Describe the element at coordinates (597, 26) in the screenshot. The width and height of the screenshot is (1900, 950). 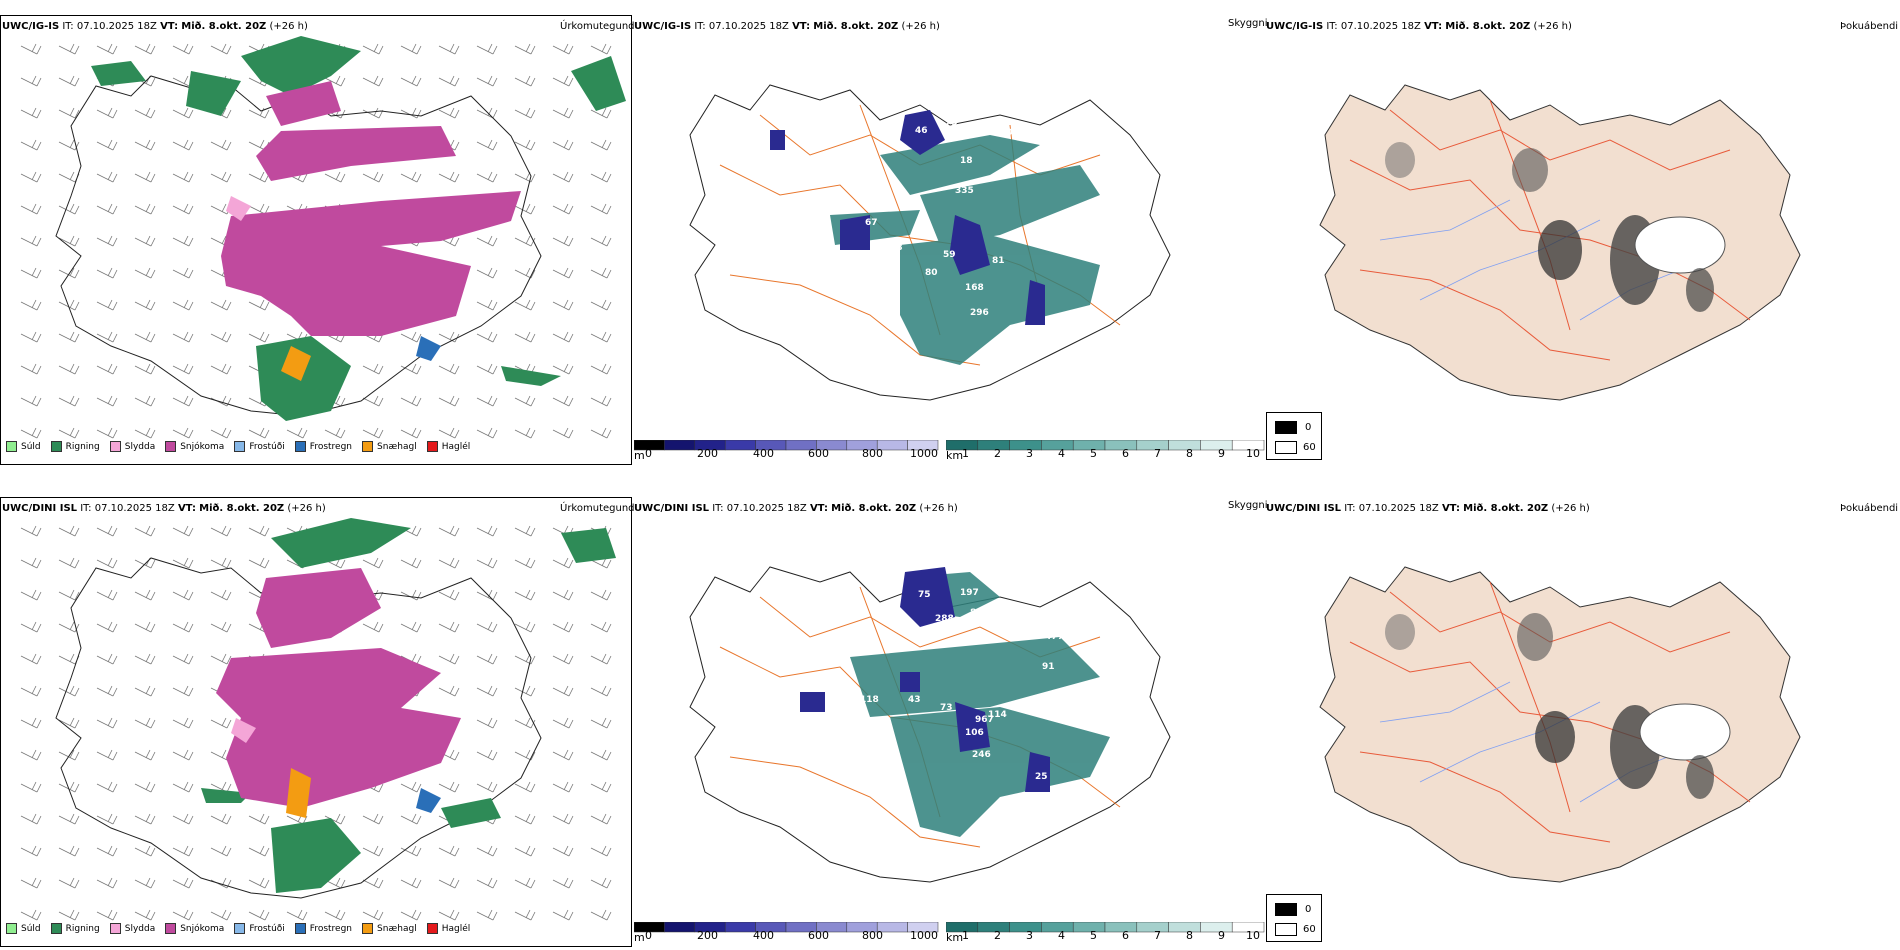
I see `precip-type-label-1: Úrkomutegund` at that location.